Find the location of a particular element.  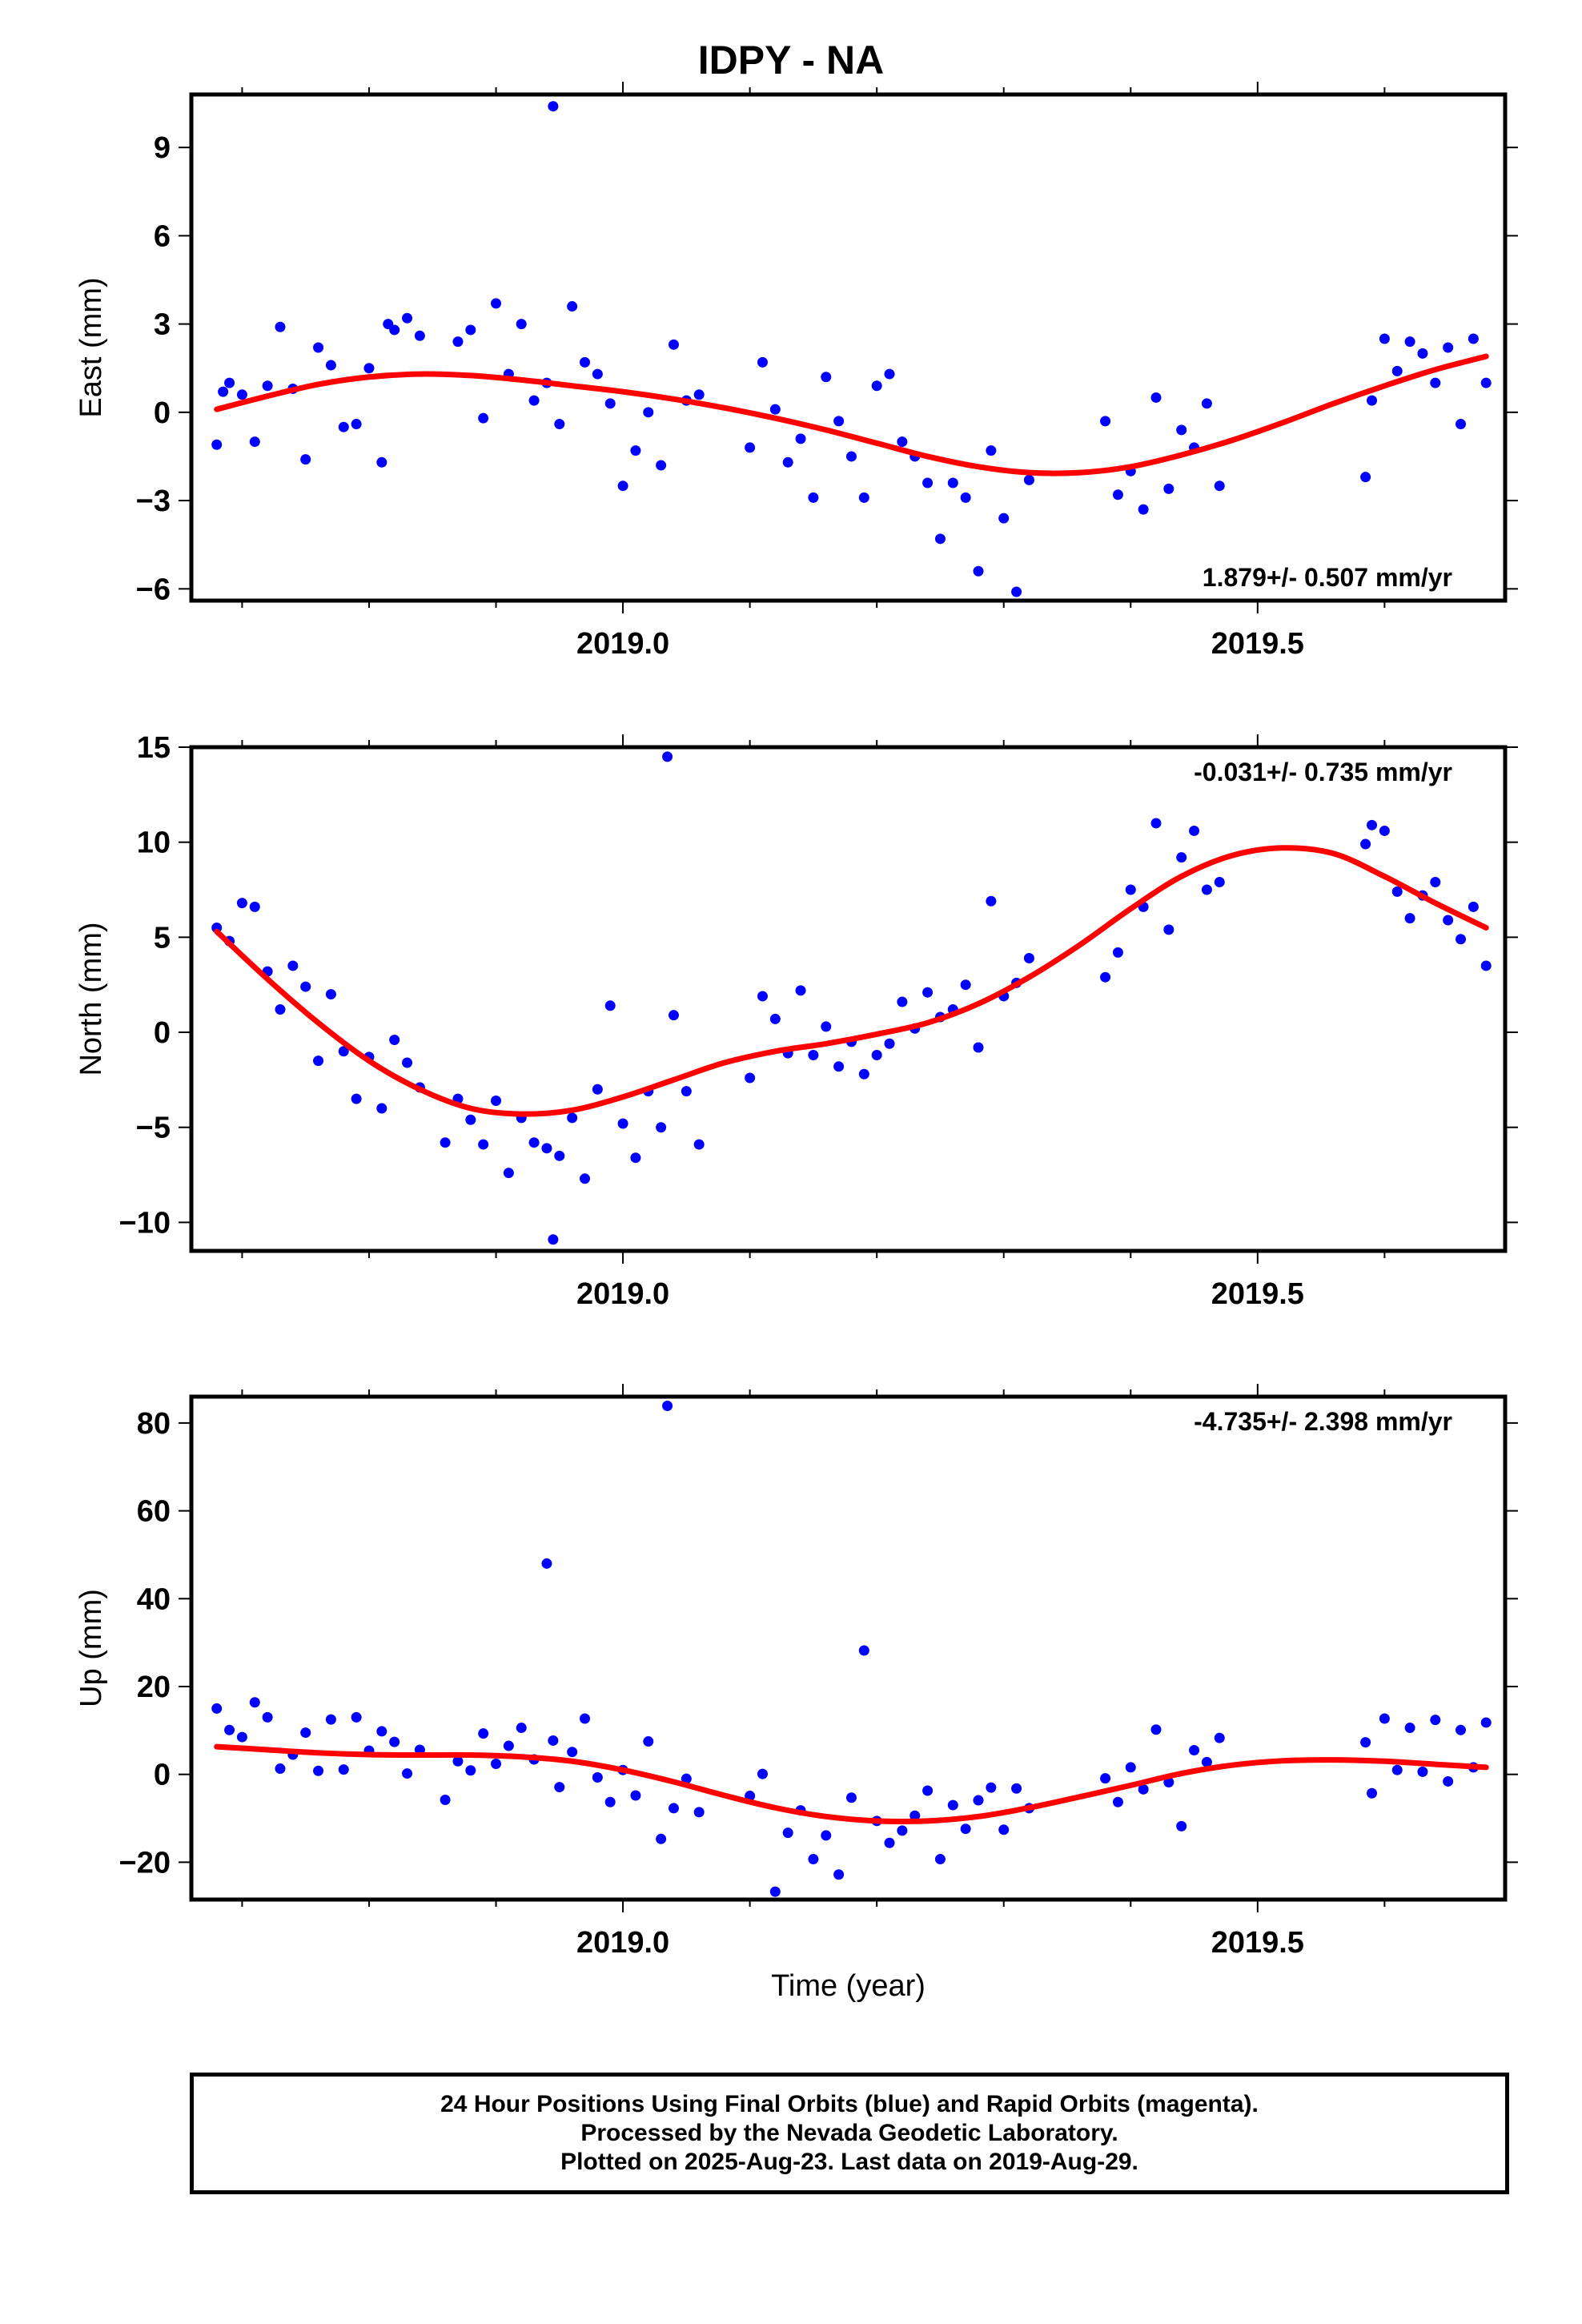

y-tick-label: −20 is located at coordinates (145, 1863).